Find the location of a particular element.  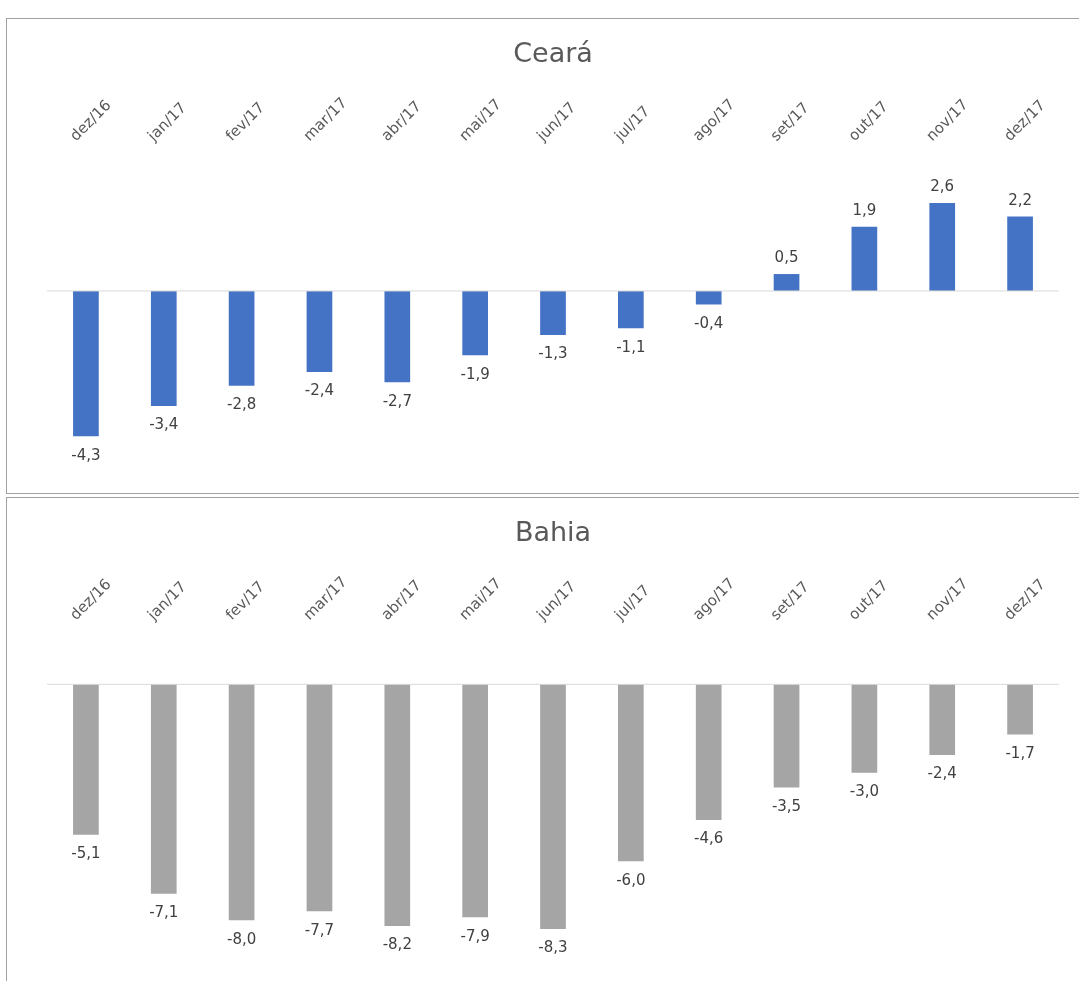

data-label: -2,7 is located at coordinates (397, 400).